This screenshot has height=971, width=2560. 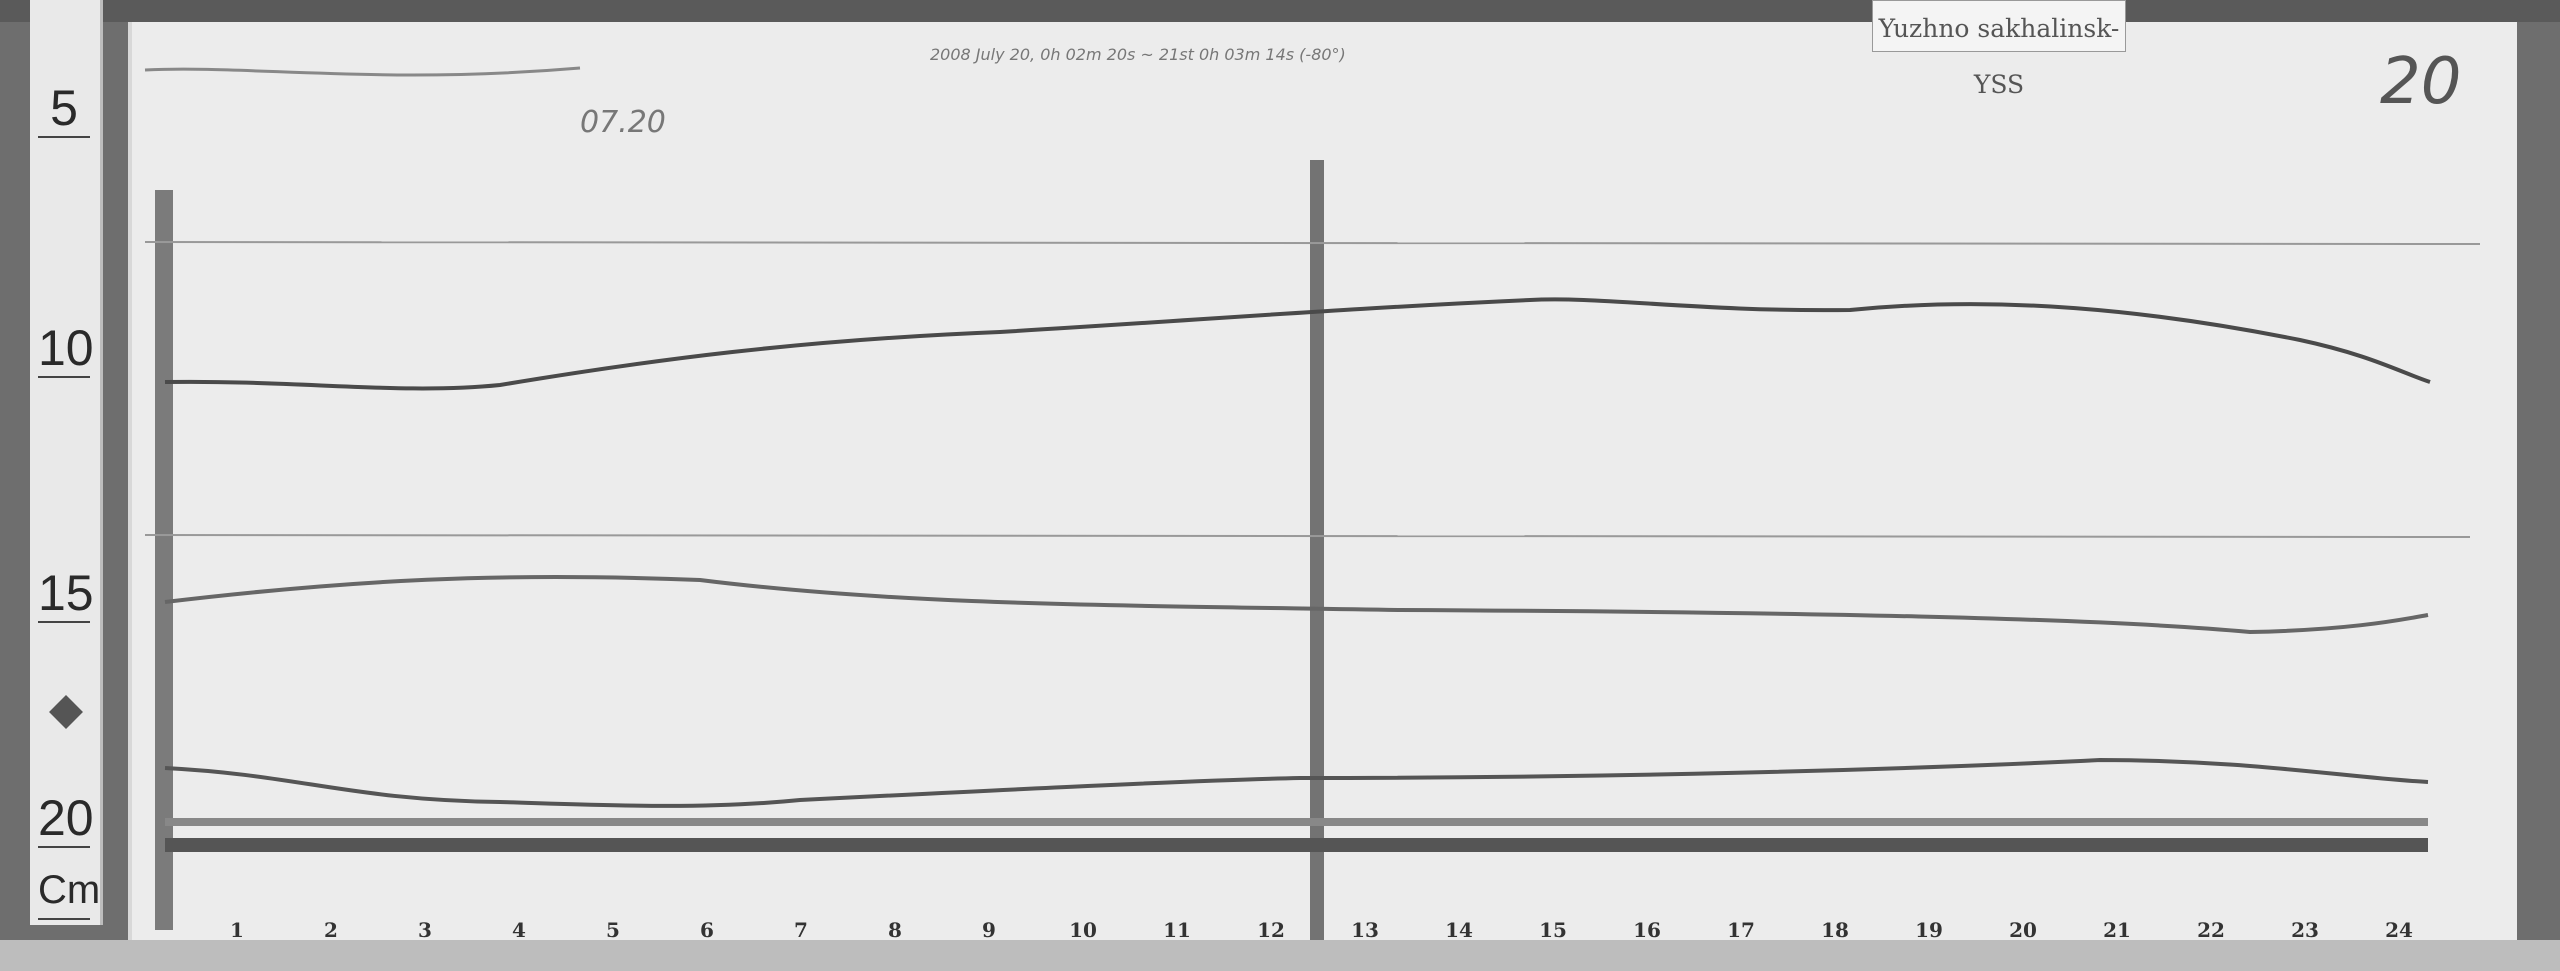 What do you see at coordinates (66, 462) in the screenshot?
I see `scale-ruler: 5 10 15 20 Cm` at bounding box center [66, 462].